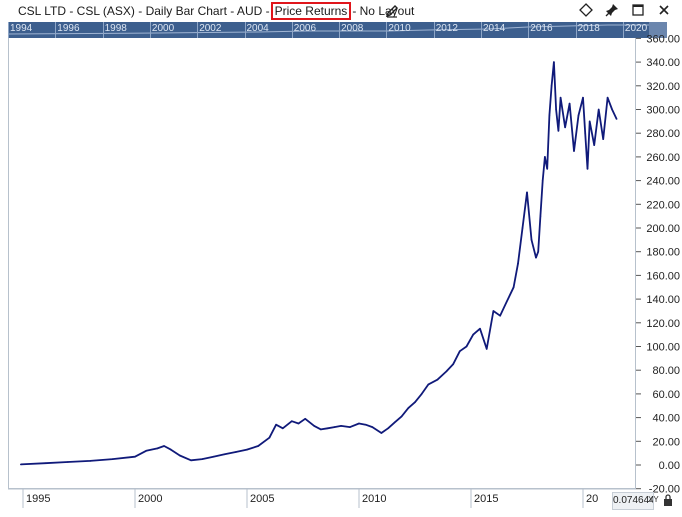 Image resolution: width=682 pixels, height=517 pixels. What do you see at coordinates (150, 499) in the screenshot?
I see `x-tick-label: 2000` at bounding box center [150, 499].